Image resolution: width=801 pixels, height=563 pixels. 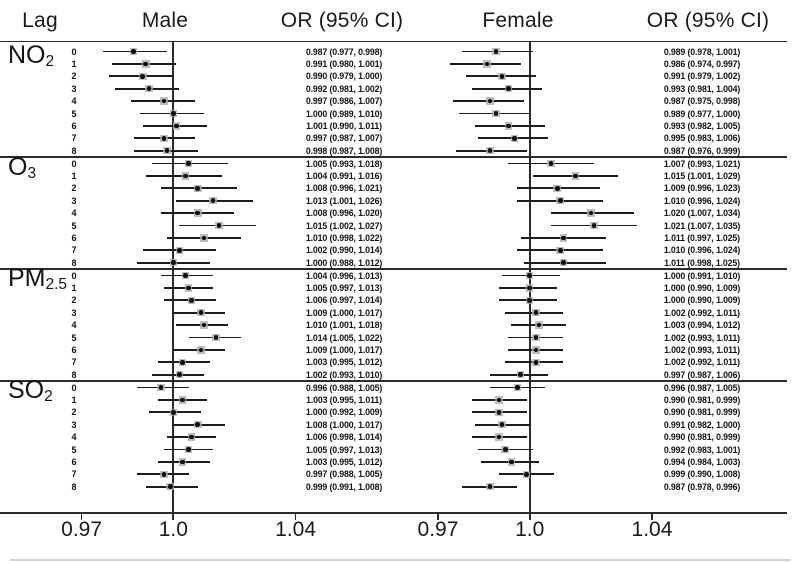 I want to click on male-or-text: 1.004 (0.991, 1.016), so click(x=344, y=175).